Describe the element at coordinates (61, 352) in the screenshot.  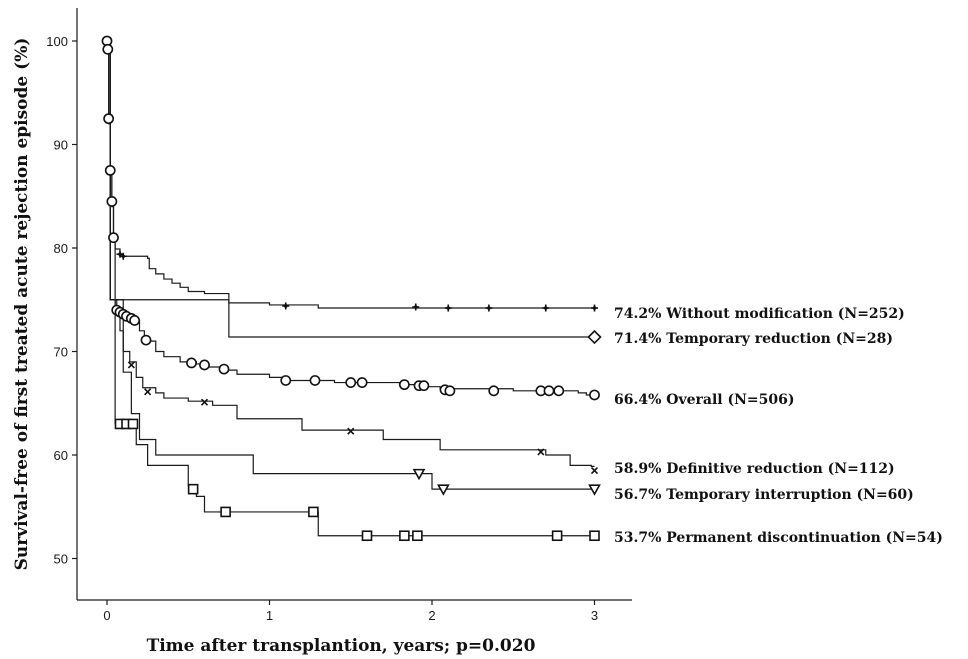
I see `y-tick-label: 70` at that location.